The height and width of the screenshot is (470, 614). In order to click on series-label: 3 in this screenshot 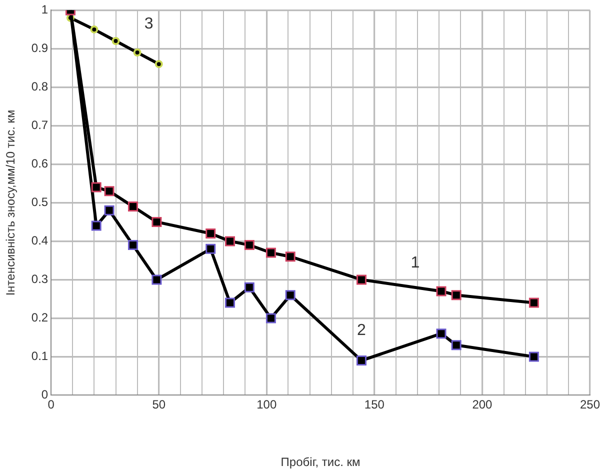, I will do `click(149, 24)`.